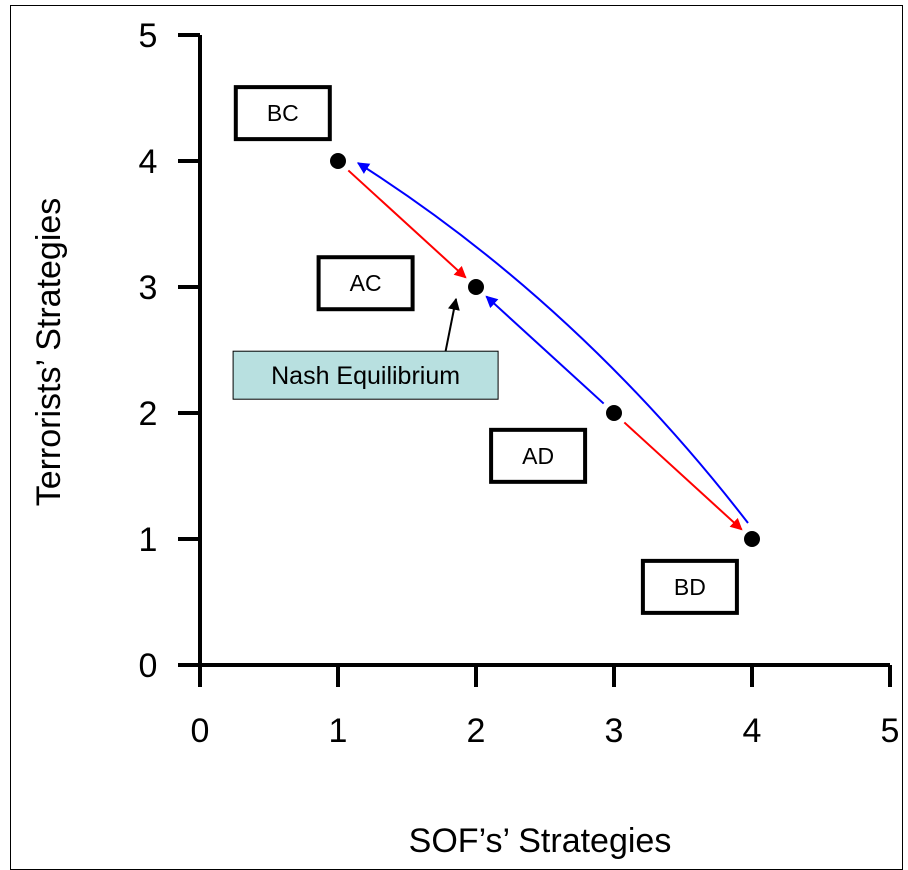  Describe the element at coordinates (890, 731) in the screenshot. I see `x-tick-label: 5` at that location.